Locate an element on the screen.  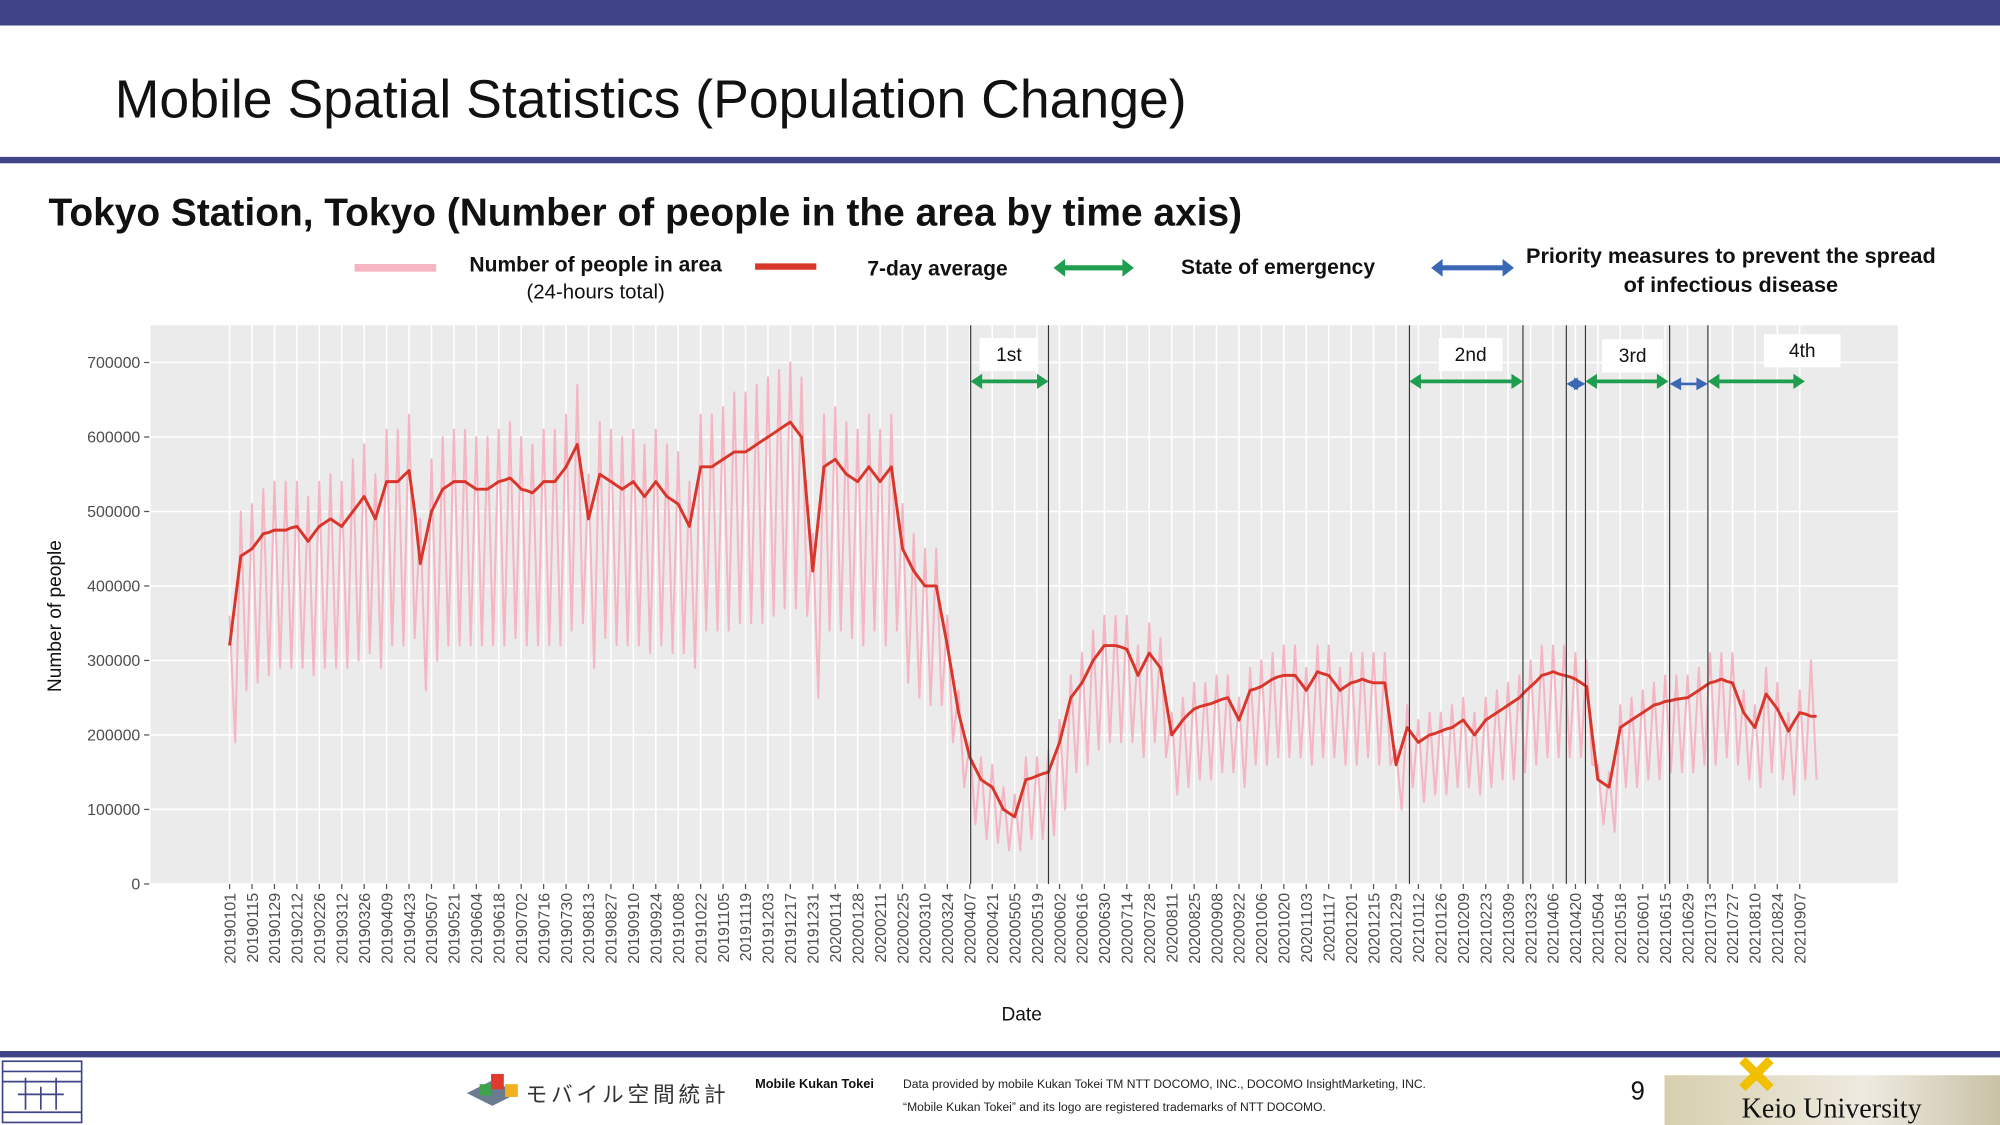
y-tick-label: 100000 is located at coordinates (113, 810).